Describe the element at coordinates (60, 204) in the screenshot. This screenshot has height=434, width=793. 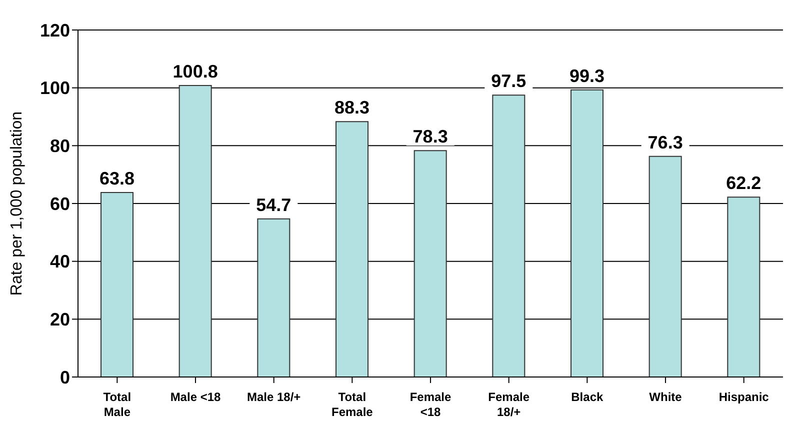
I see `y-tick-label: 60` at that location.